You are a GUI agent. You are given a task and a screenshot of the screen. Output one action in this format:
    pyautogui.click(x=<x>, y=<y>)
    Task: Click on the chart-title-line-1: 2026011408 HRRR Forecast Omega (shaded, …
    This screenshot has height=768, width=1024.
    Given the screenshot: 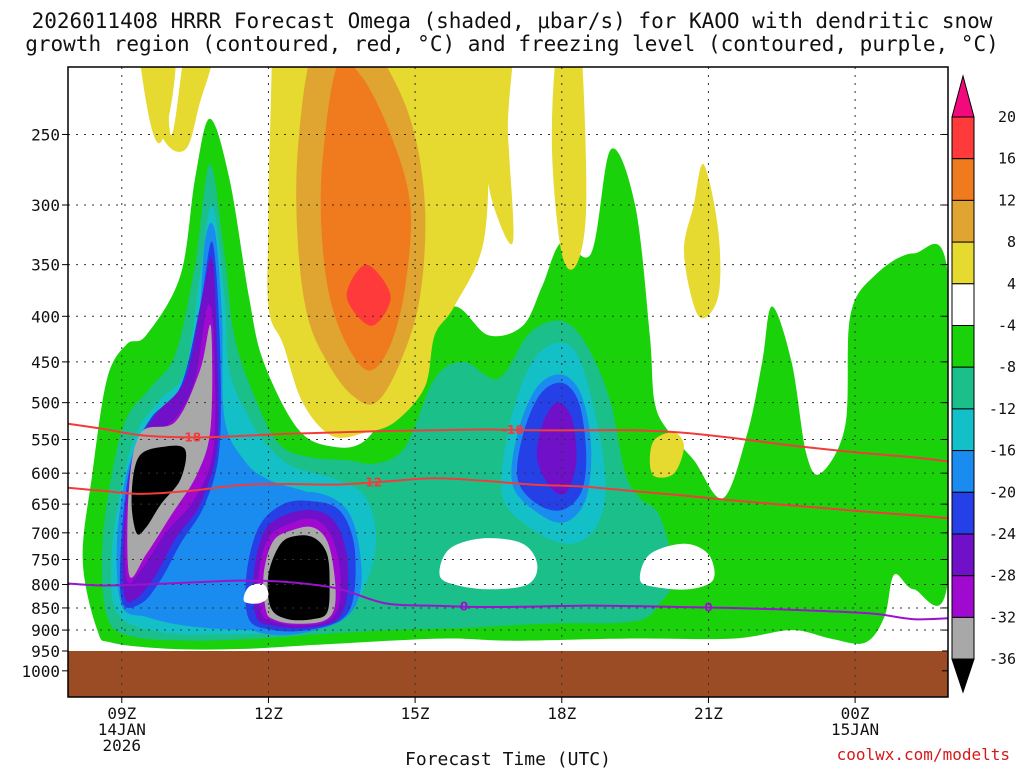 What is the action you would take?
    pyautogui.click(x=512, y=21)
    